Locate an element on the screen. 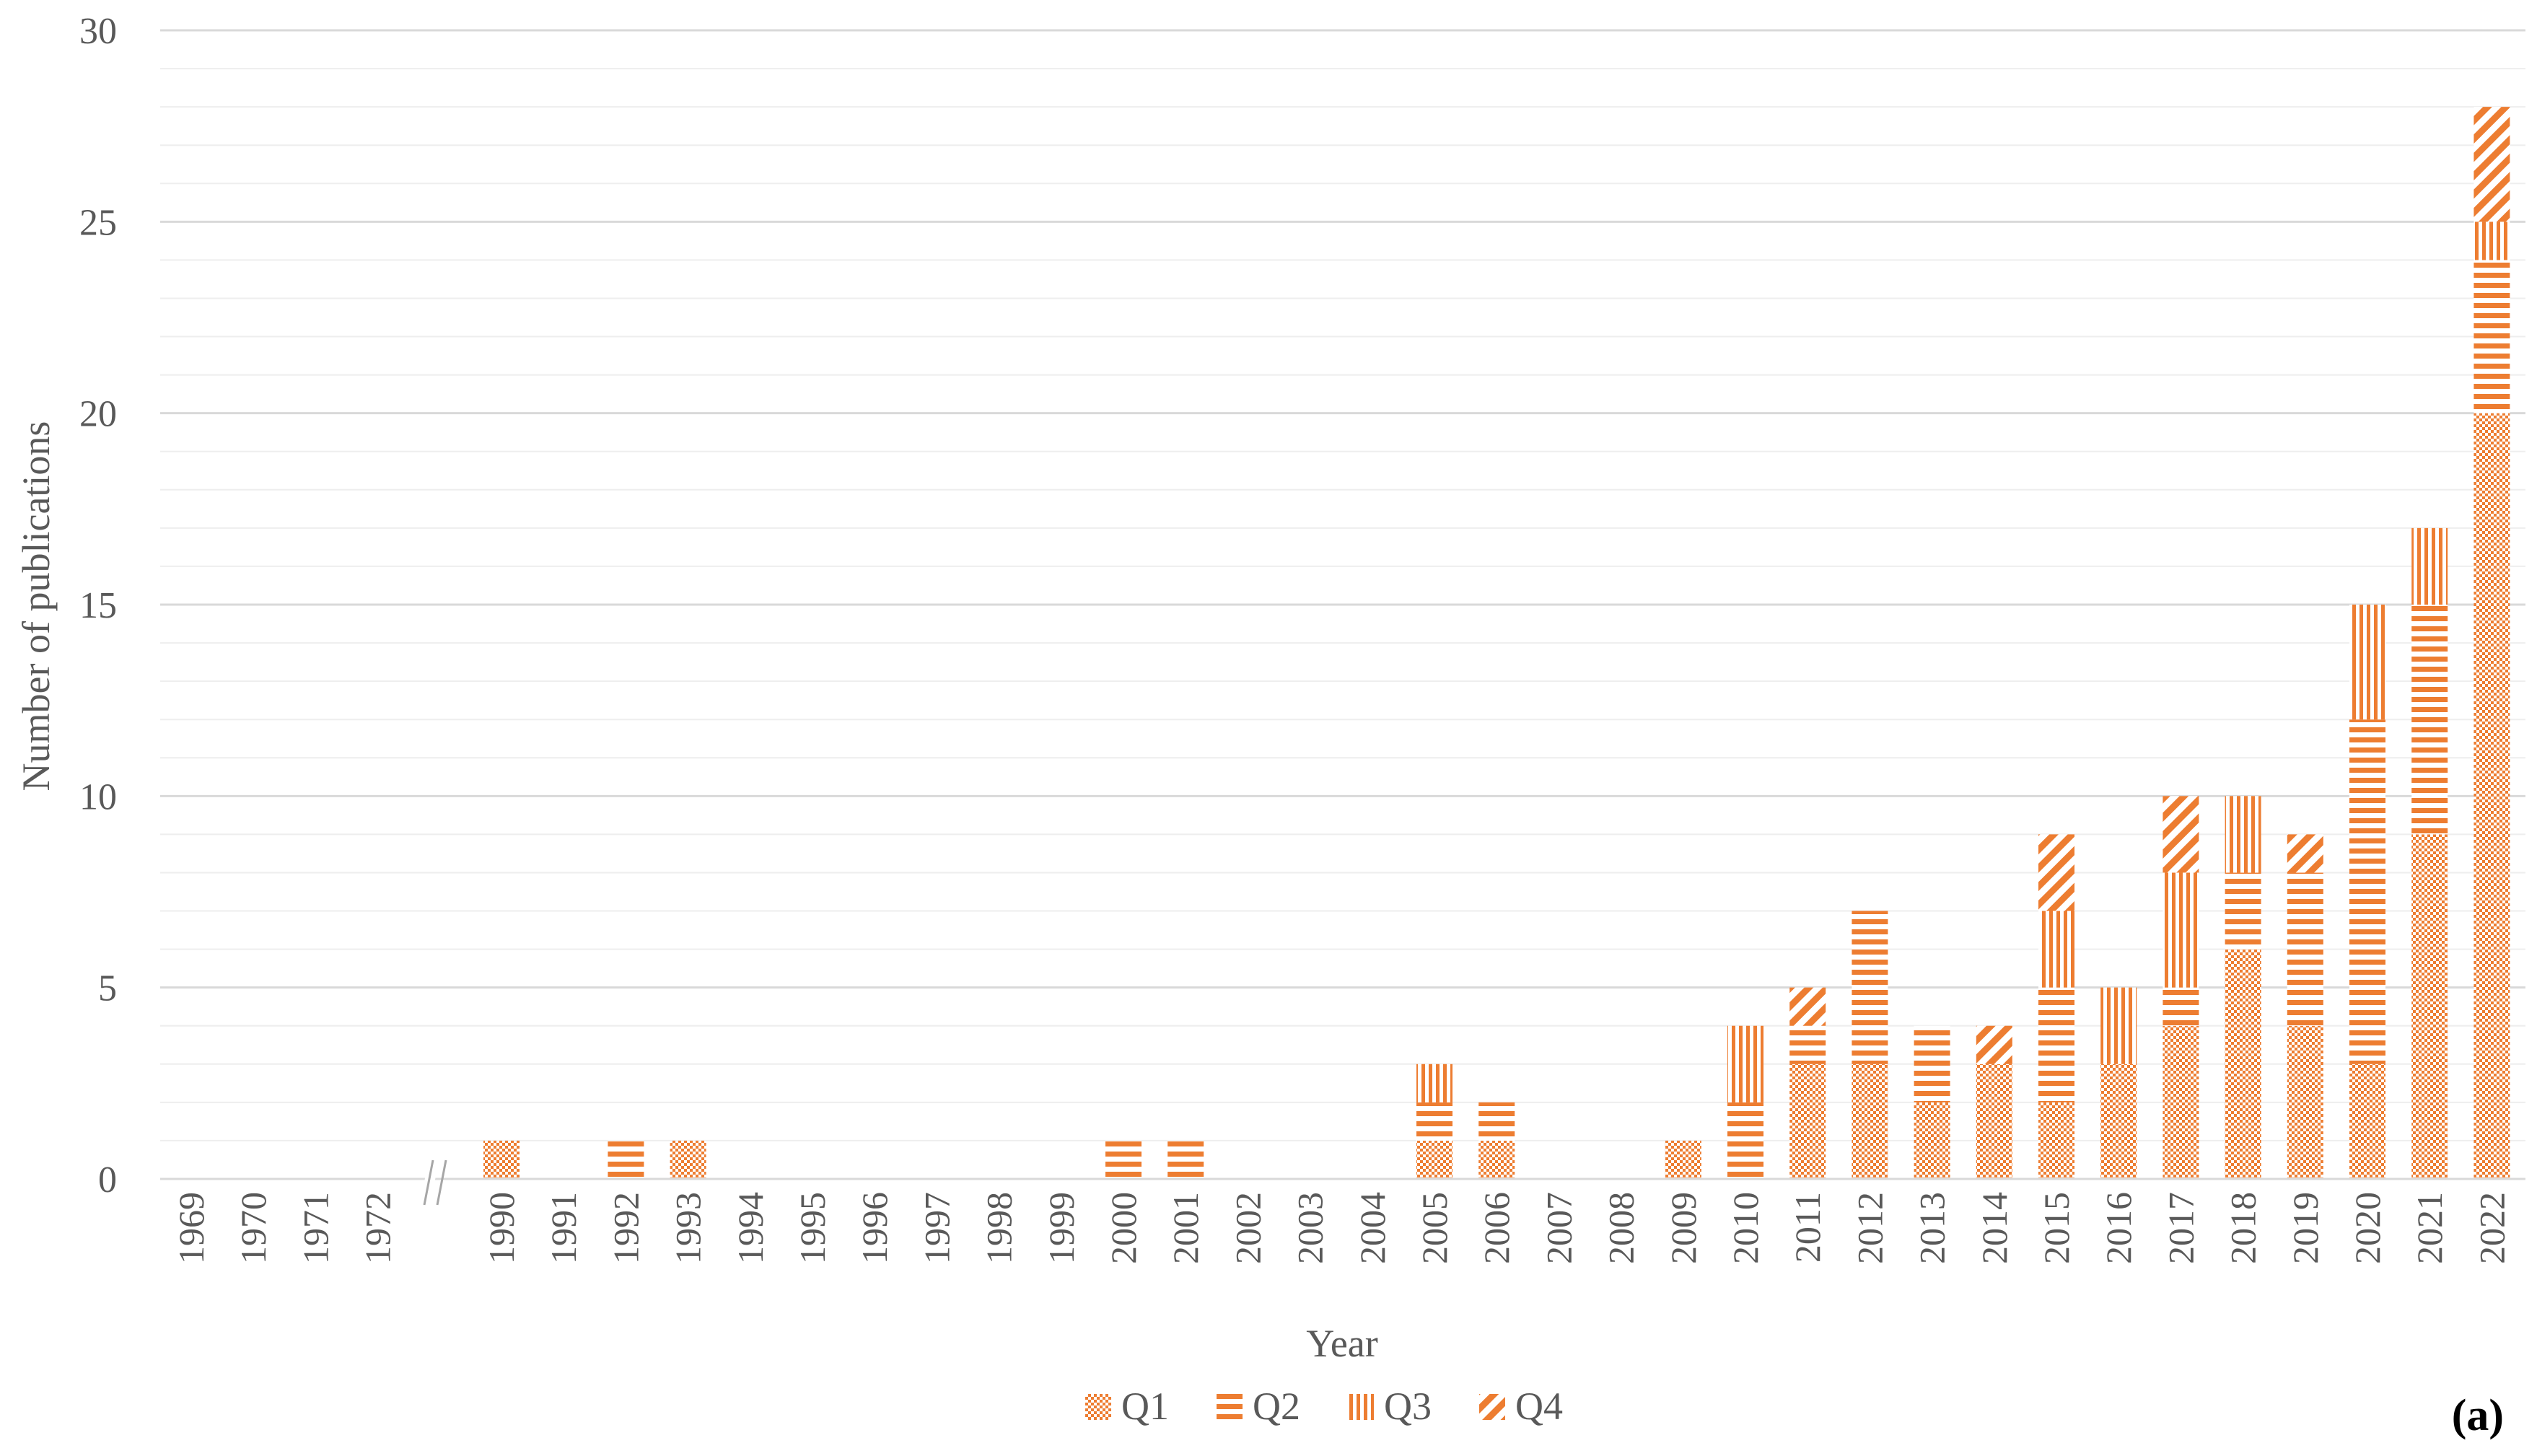  x-tick-label: 2004 is located at coordinates (1372, 1228).